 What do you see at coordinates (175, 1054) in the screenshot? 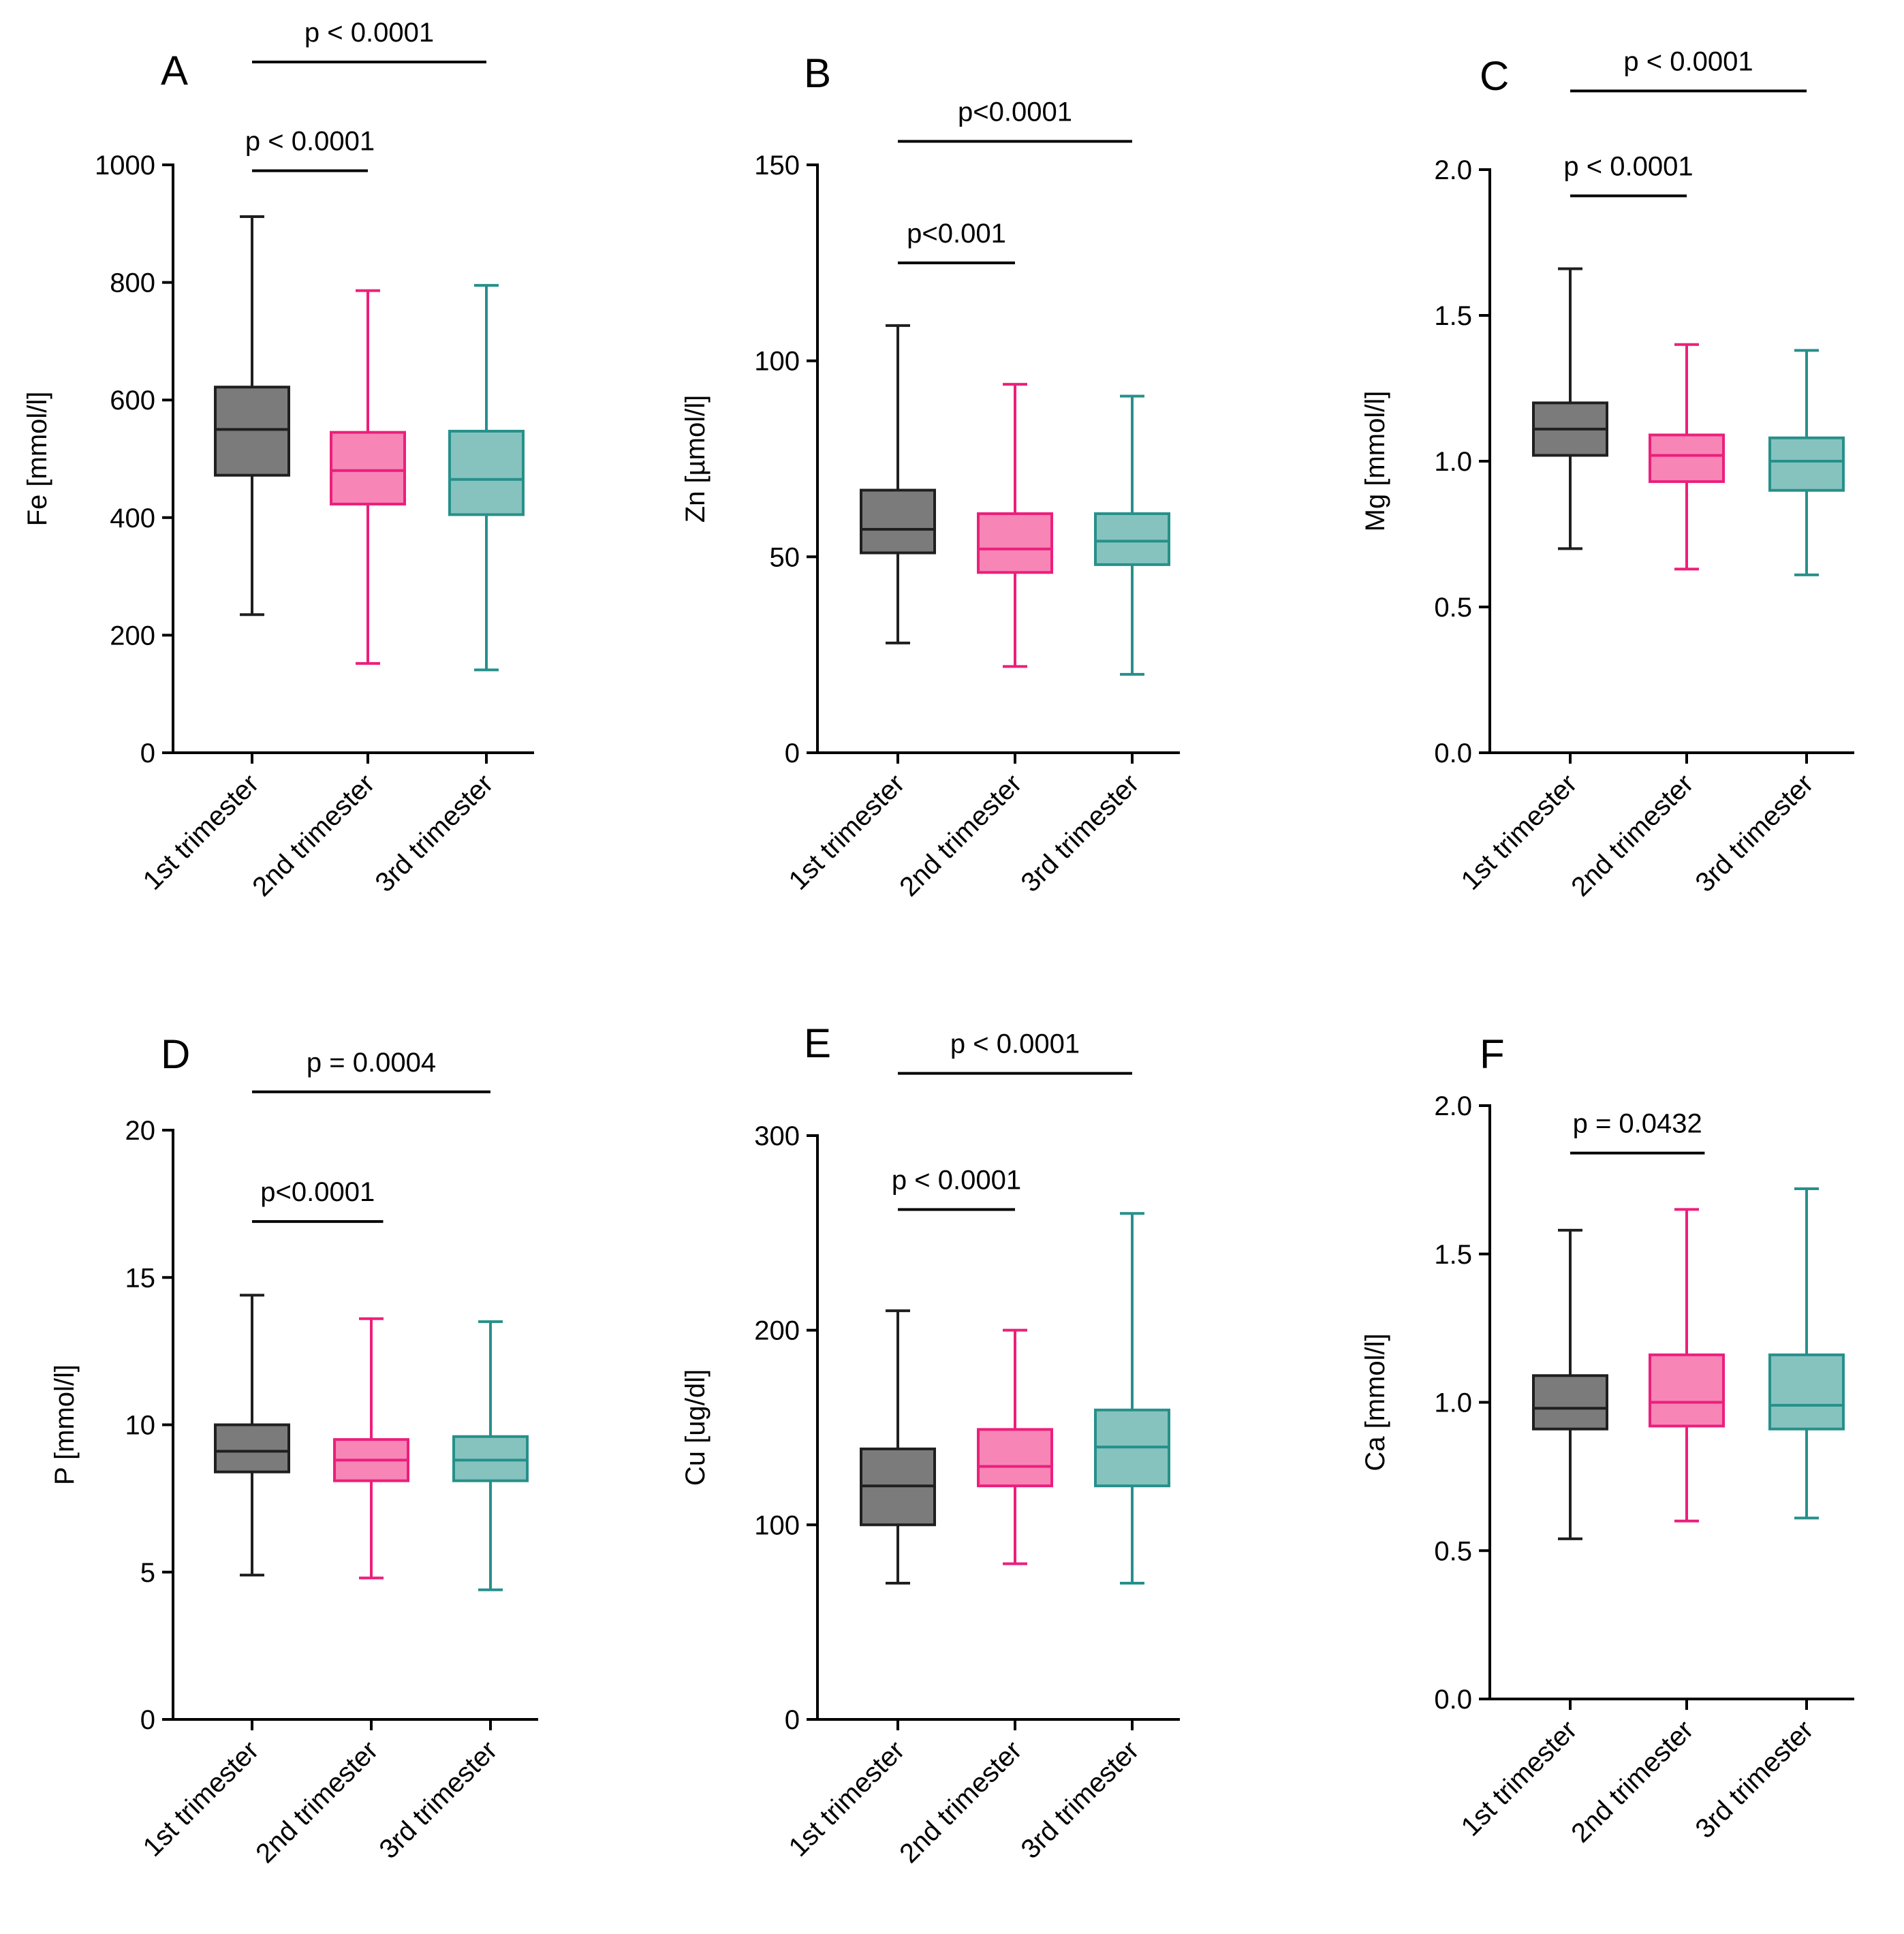
I see `panel-letter: D` at bounding box center [175, 1054].